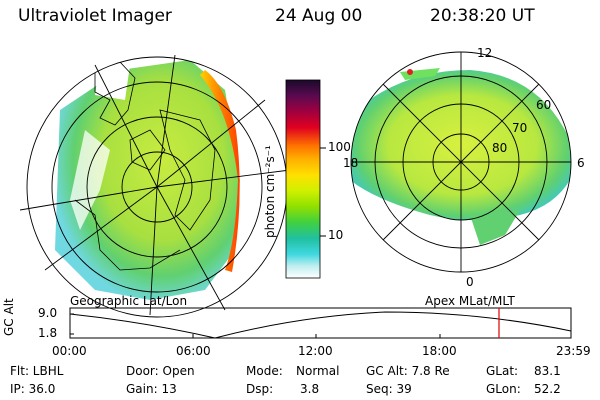  Describe the element at coordinates (270, 191) in the screenshot. I see `colorbar-unit-label: photon cm⁻²s⁻¹` at that location.